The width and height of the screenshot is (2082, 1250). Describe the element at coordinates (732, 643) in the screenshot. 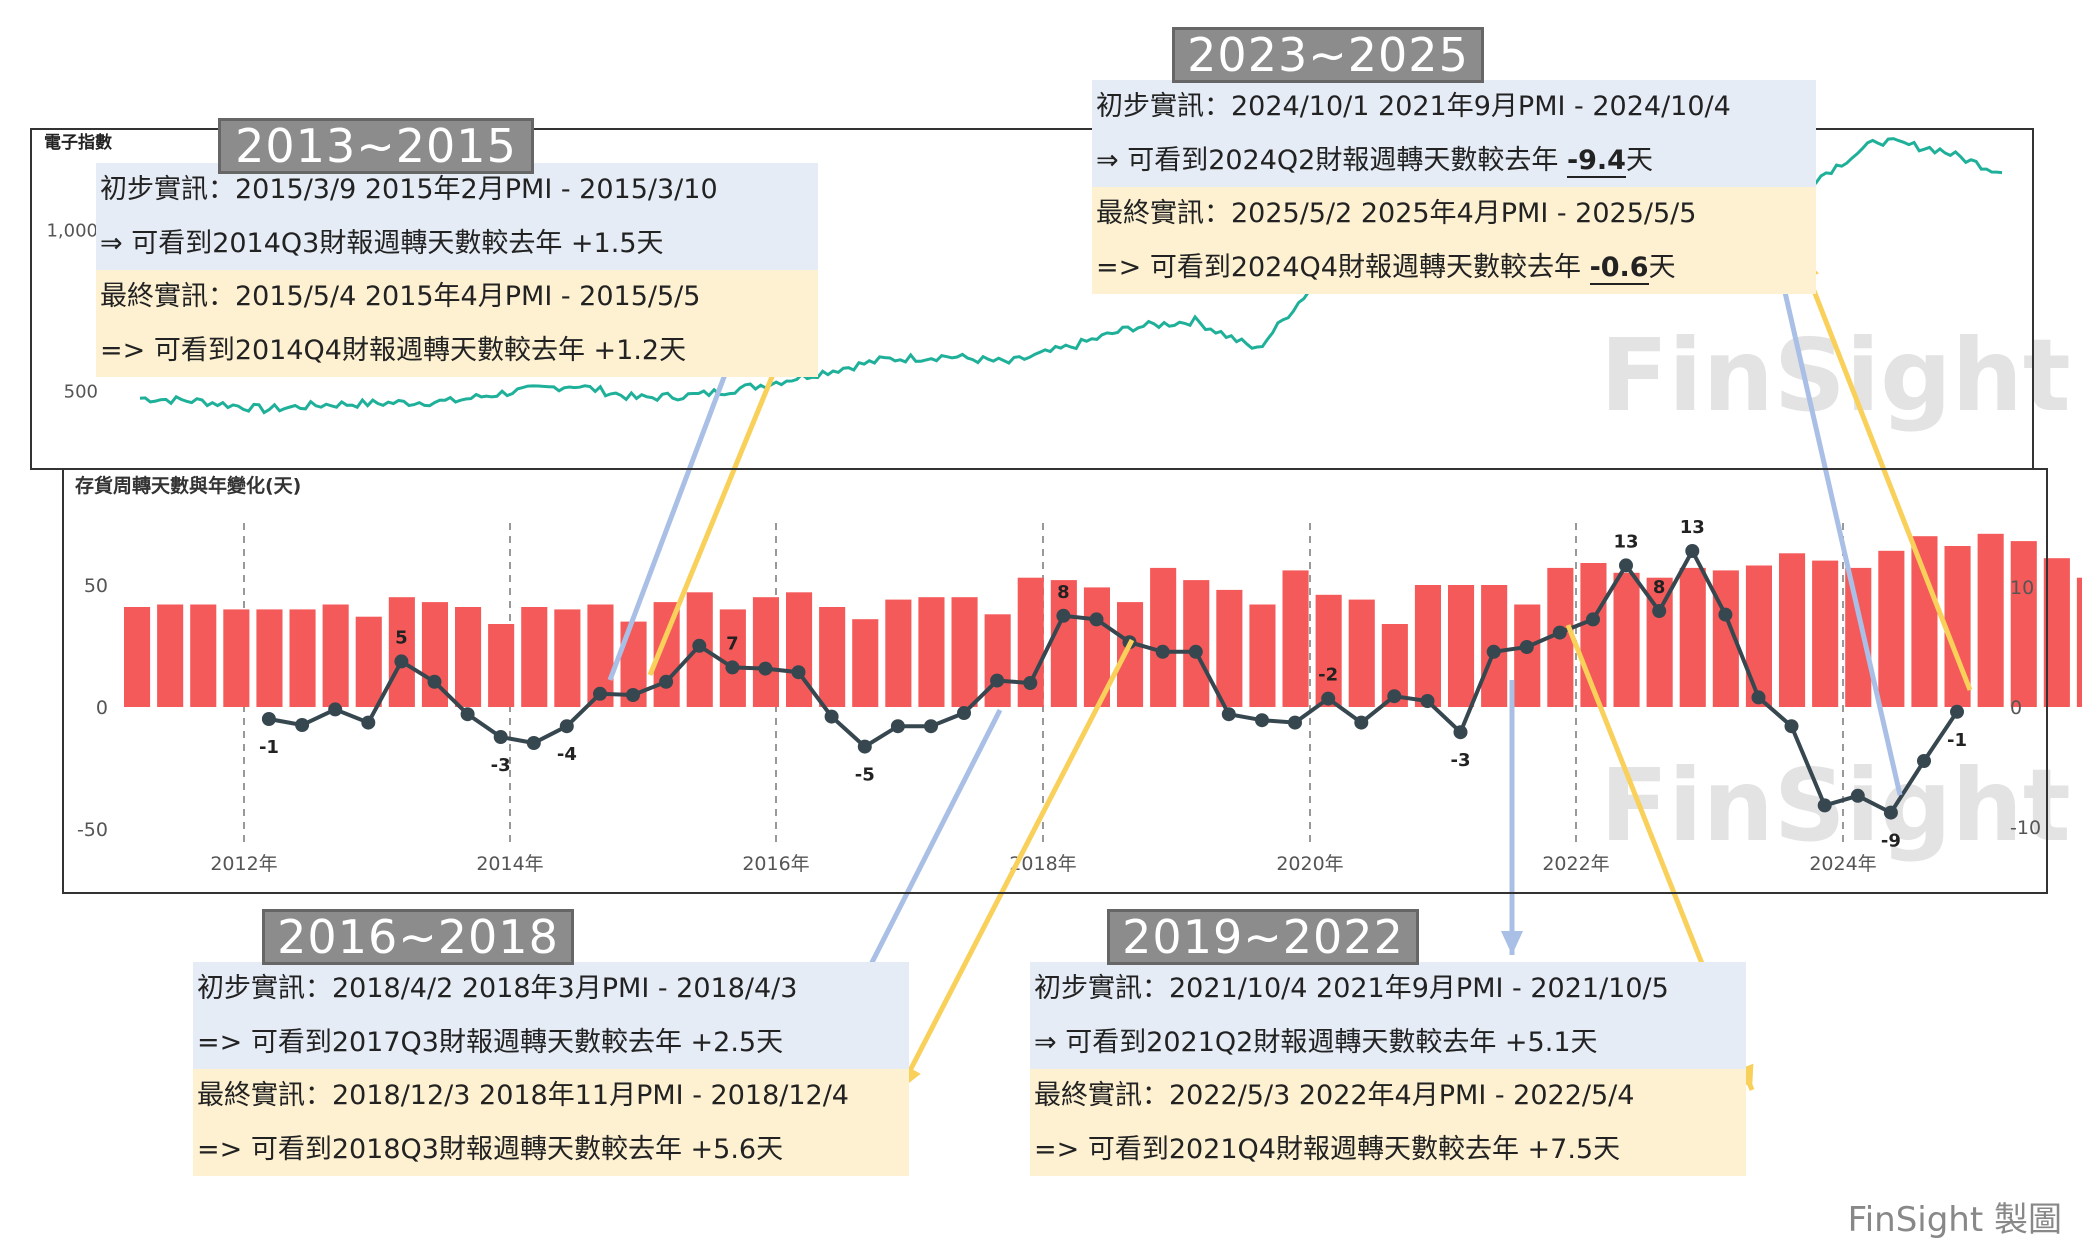

I see `data-label: 7` at that location.